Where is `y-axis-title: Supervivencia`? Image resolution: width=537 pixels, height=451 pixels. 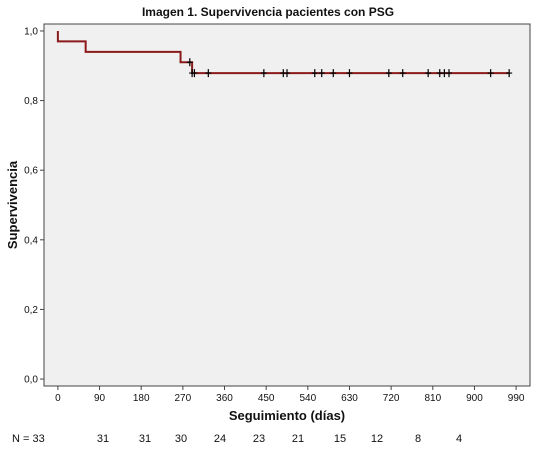 y-axis-title: Supervivencia is located at coordinates (12, 204).